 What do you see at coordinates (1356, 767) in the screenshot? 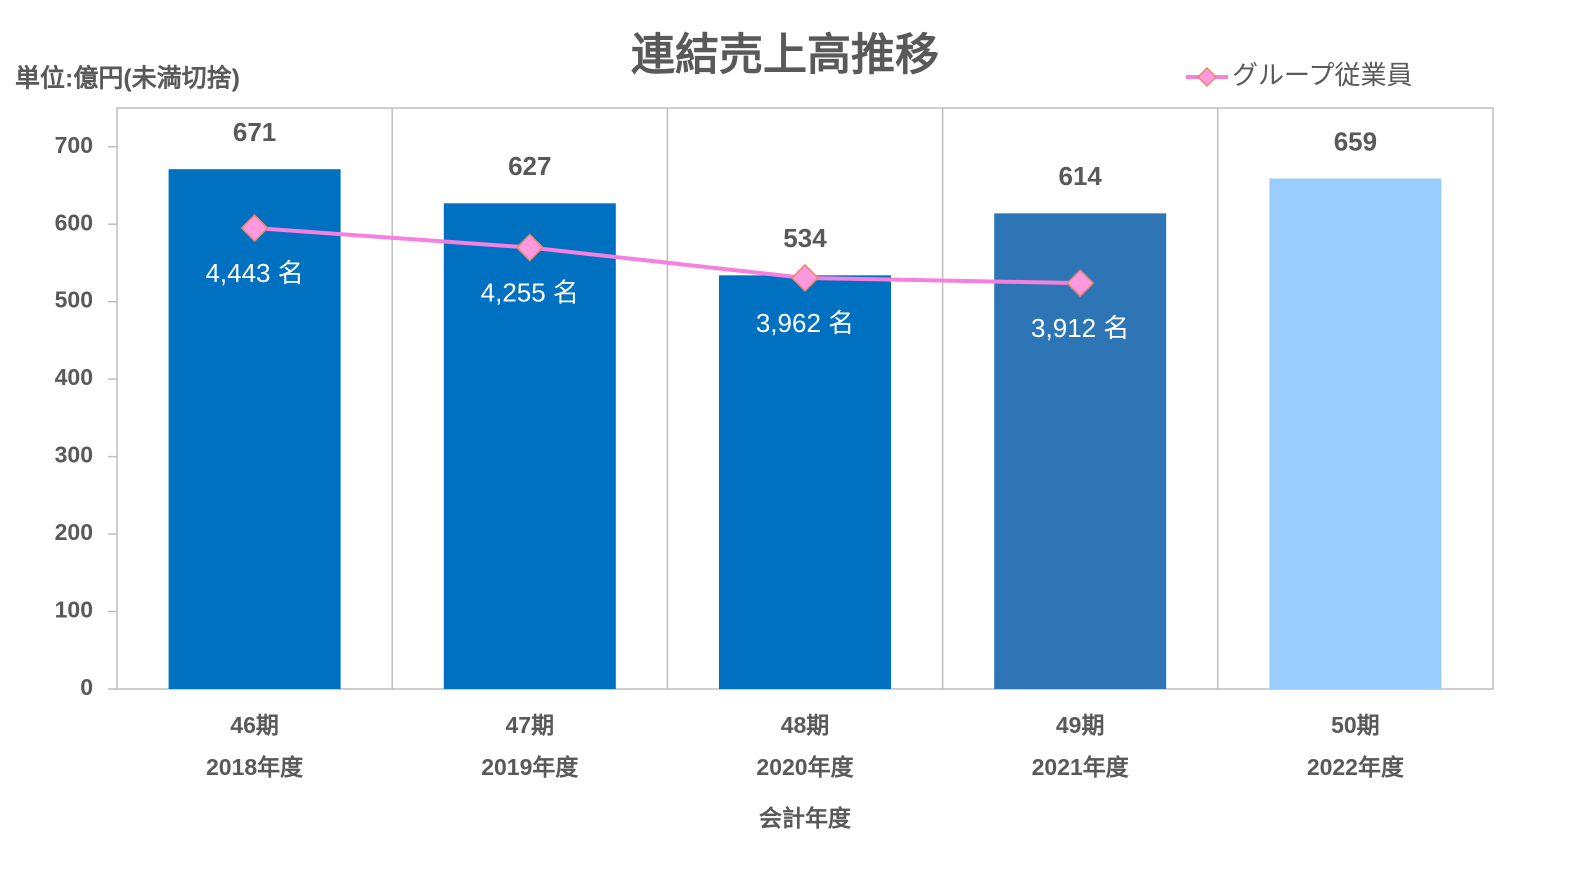
I see `x-tick-label: 2022年度` at bounding box center [1356, 767].